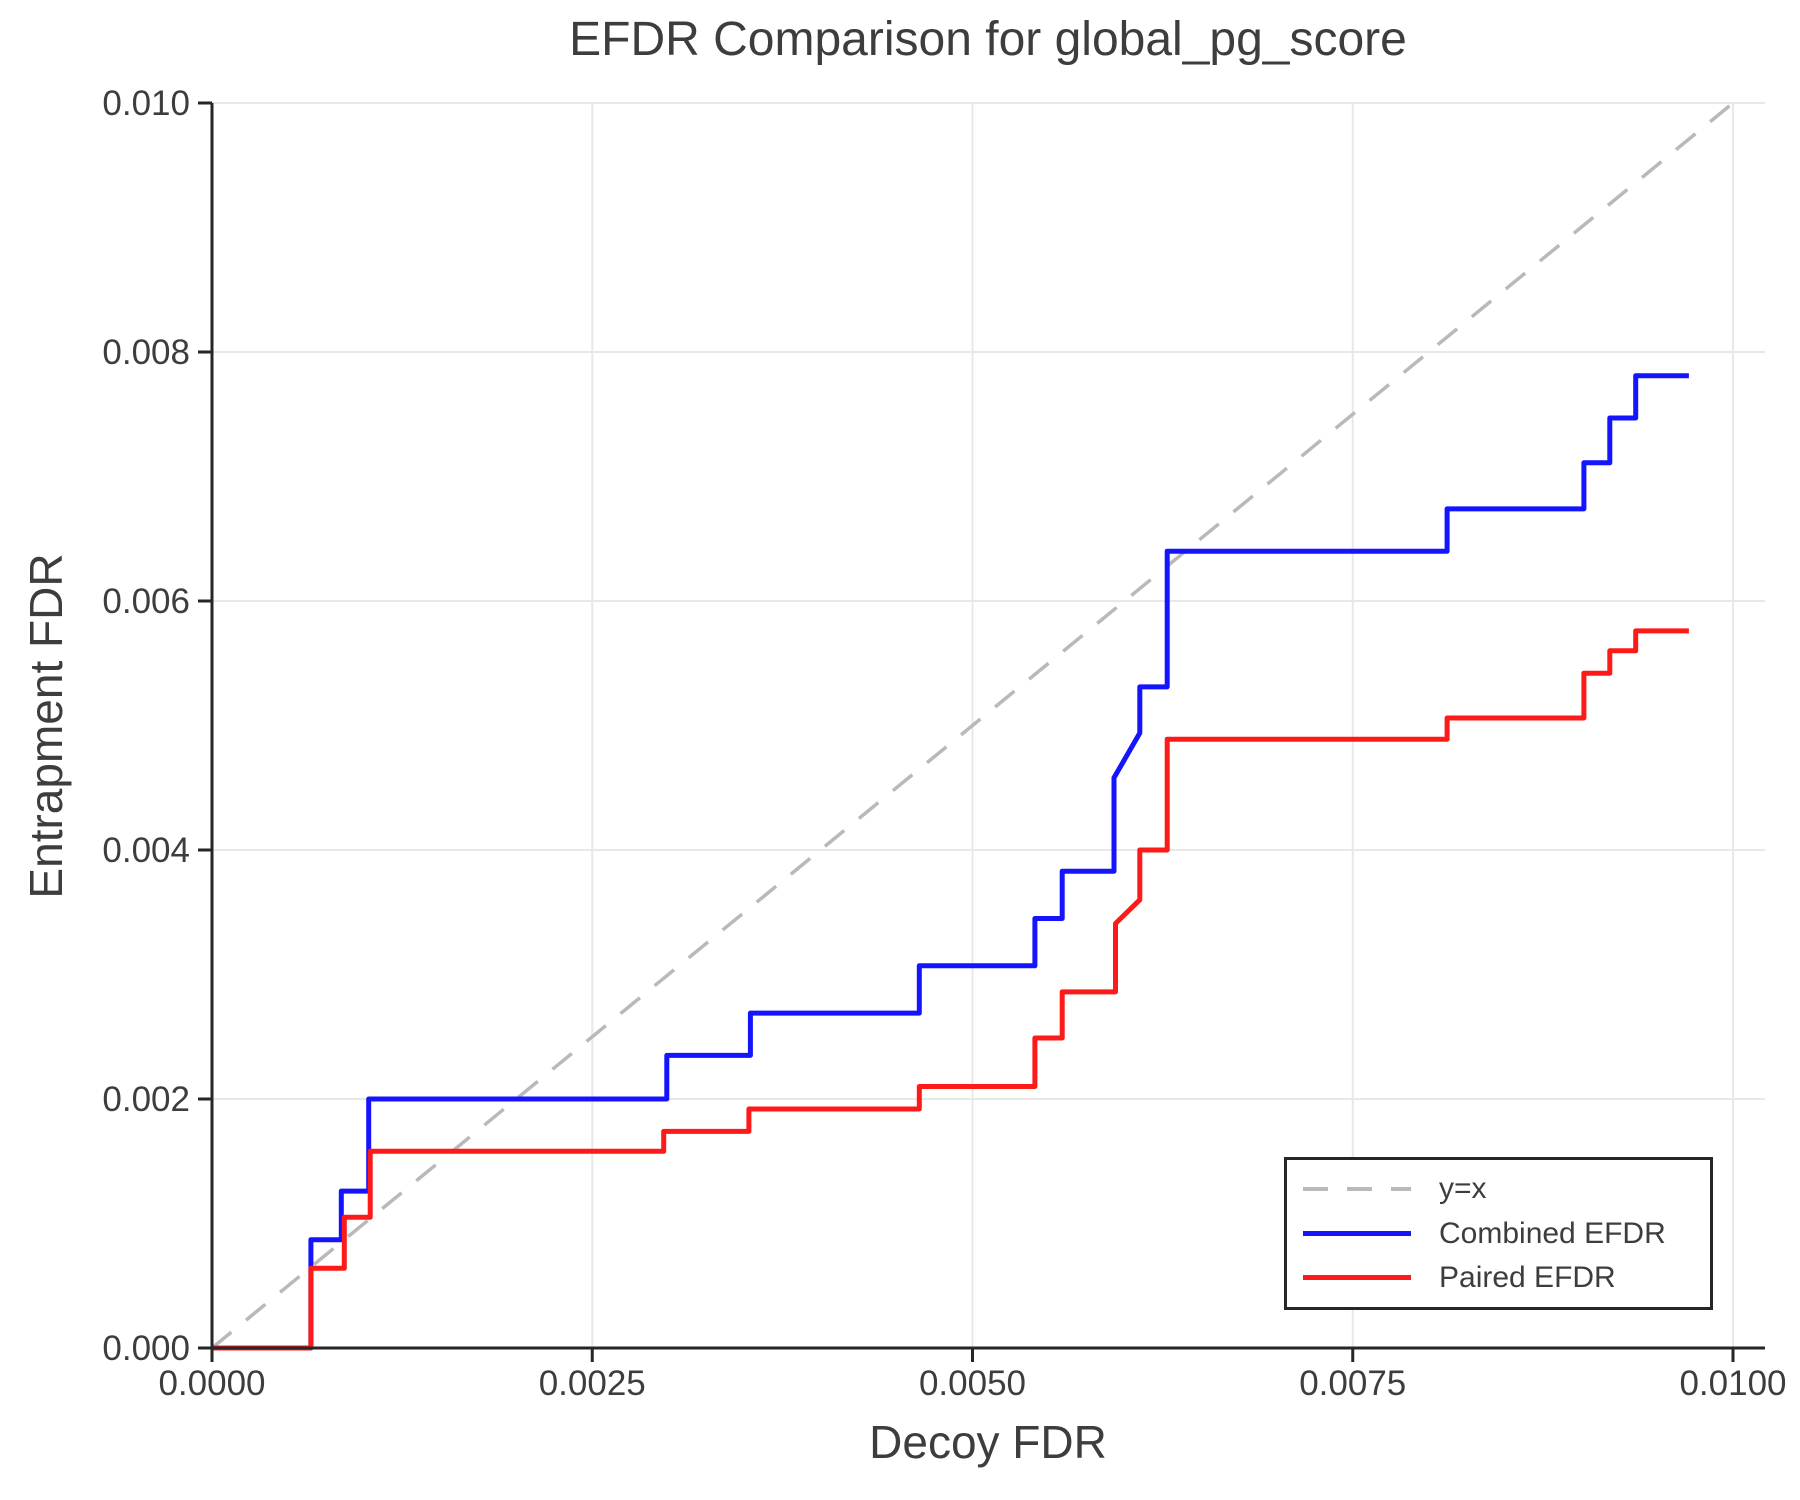  I want to click on x-tick-label: 0.0025, so click(592, 1383).